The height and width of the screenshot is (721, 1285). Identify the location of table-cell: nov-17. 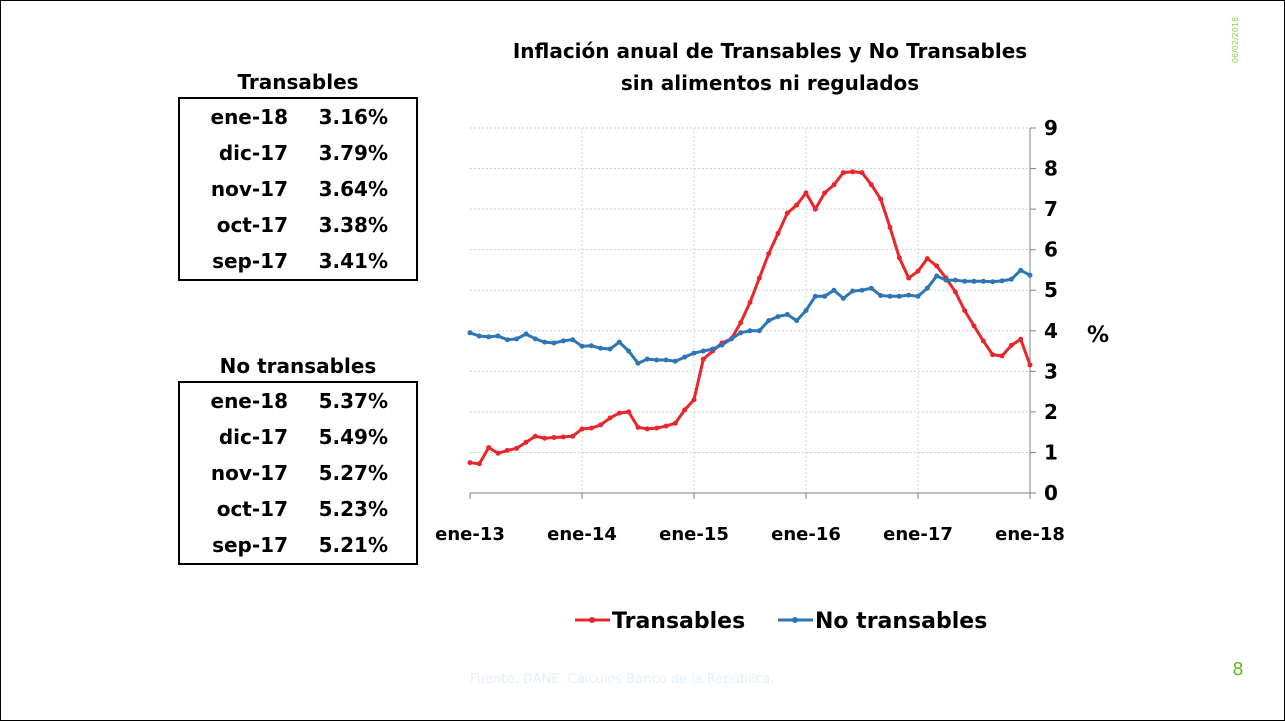
(249, 189).